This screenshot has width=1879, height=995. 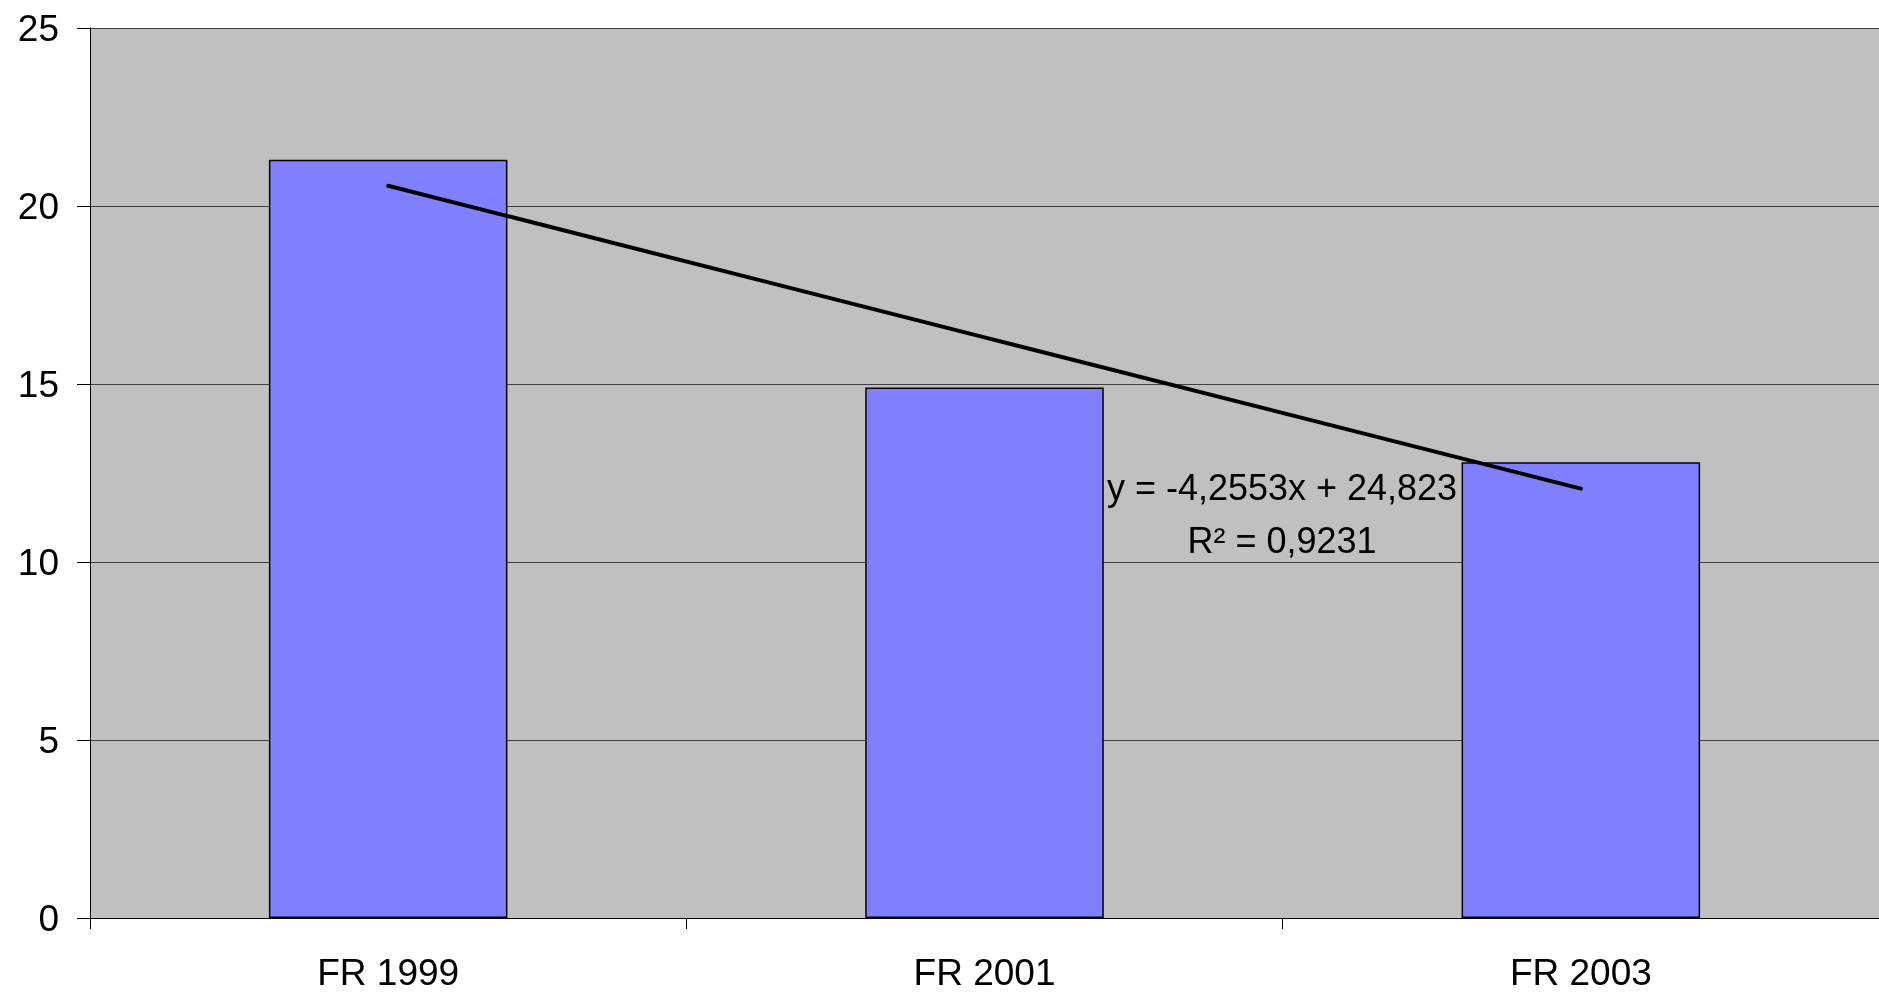 What do you see at coordinates (1580, 972) in the screenshot?
I see `x-tick-label: FR 2003` at bounding box center [1580, 972].